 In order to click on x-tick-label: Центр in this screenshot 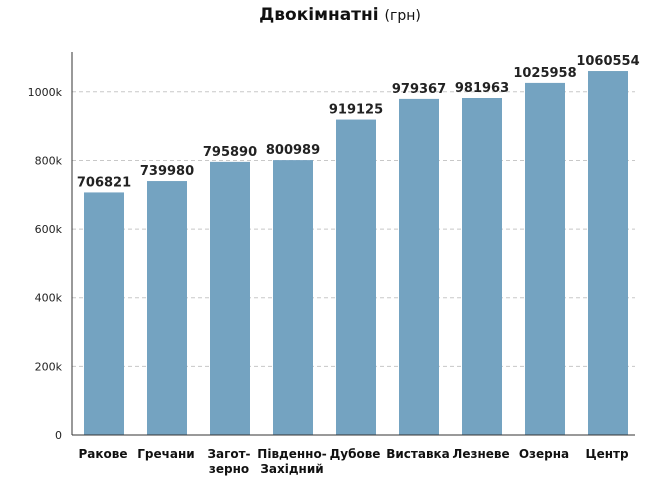, I will do `click(607, 454)`.